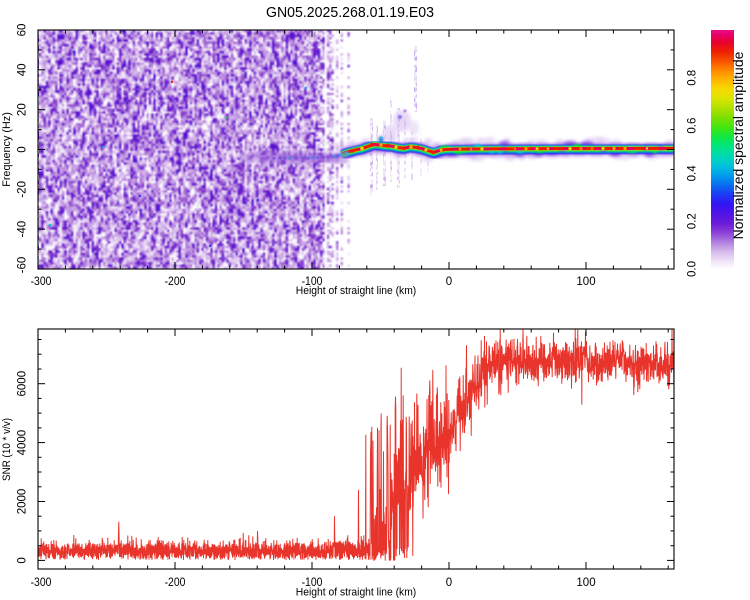 This screenshot has width=750, height=600. Describe the element at coordinates (23, 109) in the screenshot. I see `svg-text: 20` at that location.